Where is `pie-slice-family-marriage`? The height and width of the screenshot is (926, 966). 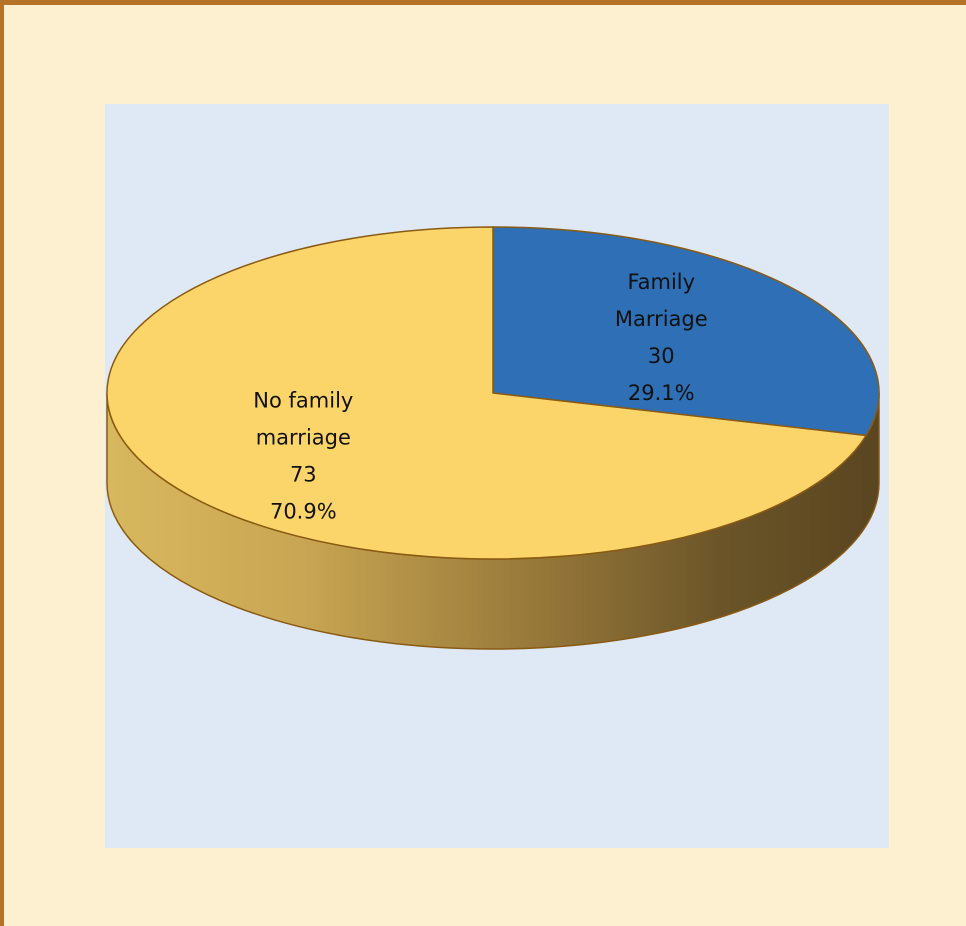 pie-slice-family-marriage is located at coordinates (686, 331).